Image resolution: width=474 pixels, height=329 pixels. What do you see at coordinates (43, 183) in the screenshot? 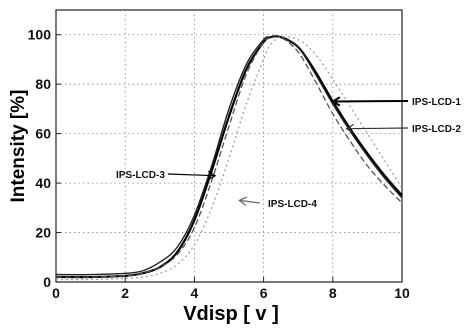
I see `y-tick-label: 40` at bounding box center [43, 183].